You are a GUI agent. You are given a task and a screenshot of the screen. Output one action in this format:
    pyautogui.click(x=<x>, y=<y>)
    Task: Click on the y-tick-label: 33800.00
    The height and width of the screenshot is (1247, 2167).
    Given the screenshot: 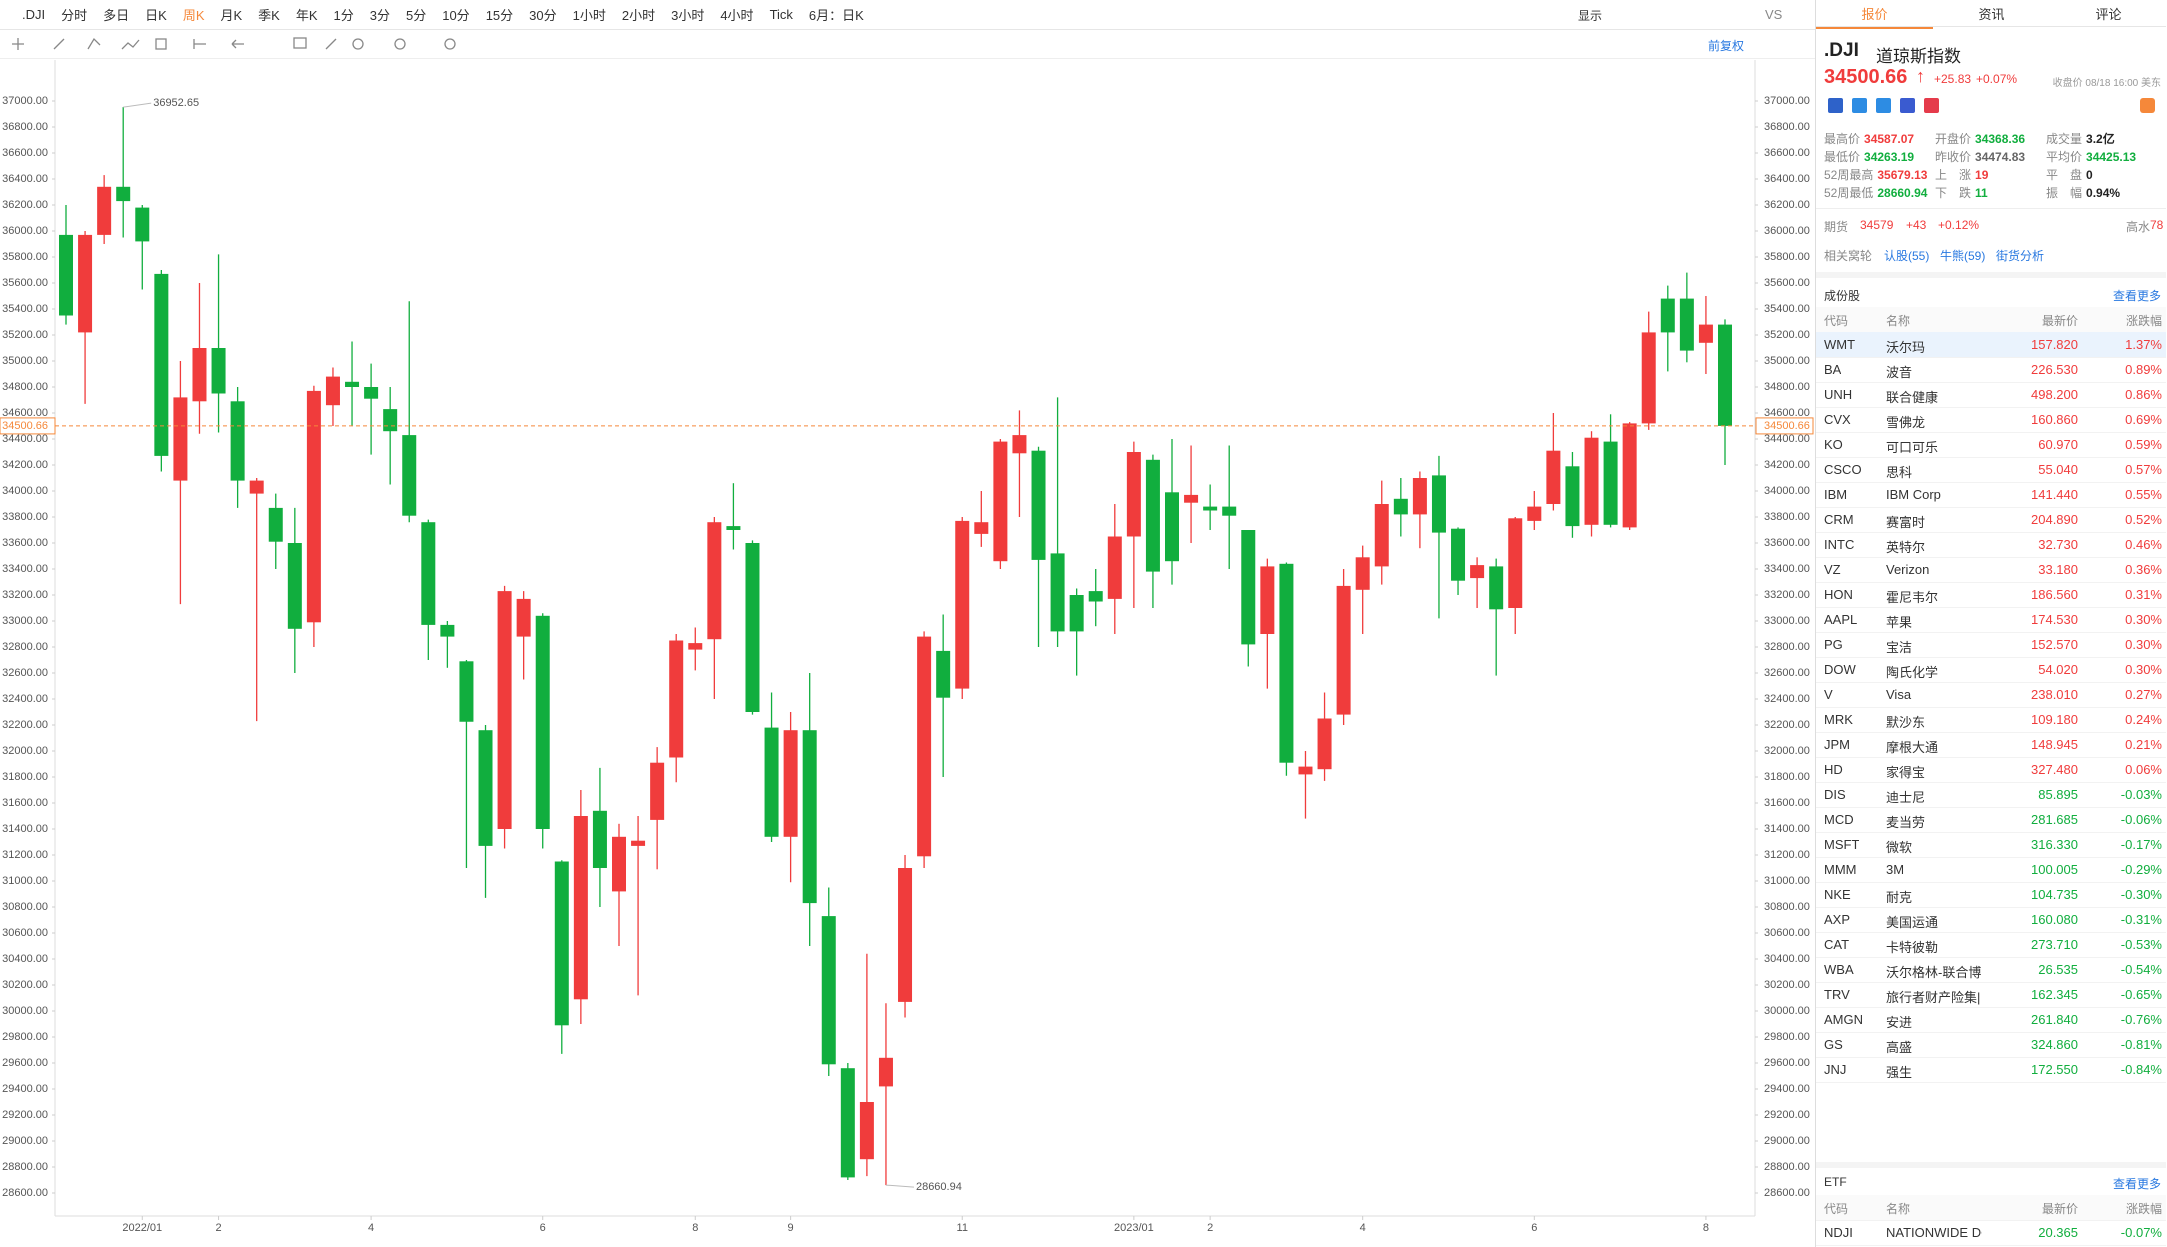 What is the action you would take?
    pyautogui.click(x=25, y=517)
    